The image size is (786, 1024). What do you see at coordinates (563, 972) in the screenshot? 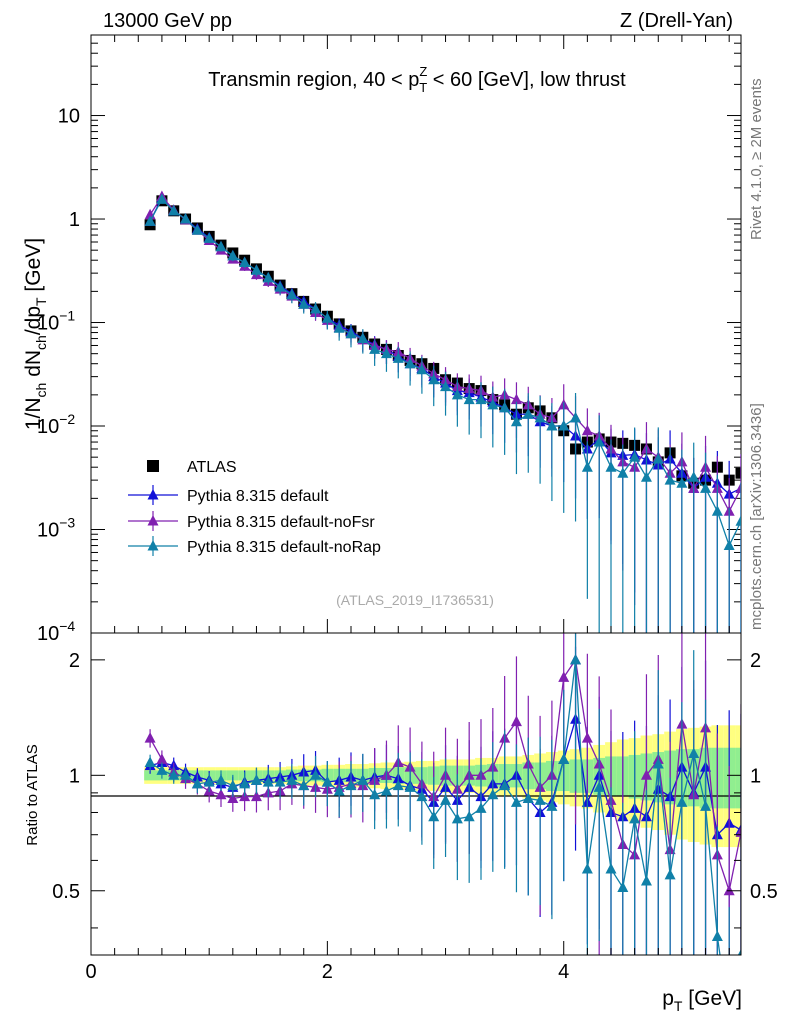
I see `x-tick-label: 4` at bounding box center [563, 972].